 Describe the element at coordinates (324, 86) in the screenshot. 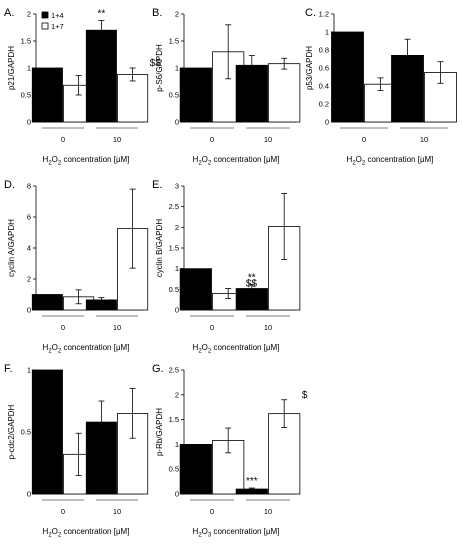

I see `y-tick-label: 0.4` at that location.